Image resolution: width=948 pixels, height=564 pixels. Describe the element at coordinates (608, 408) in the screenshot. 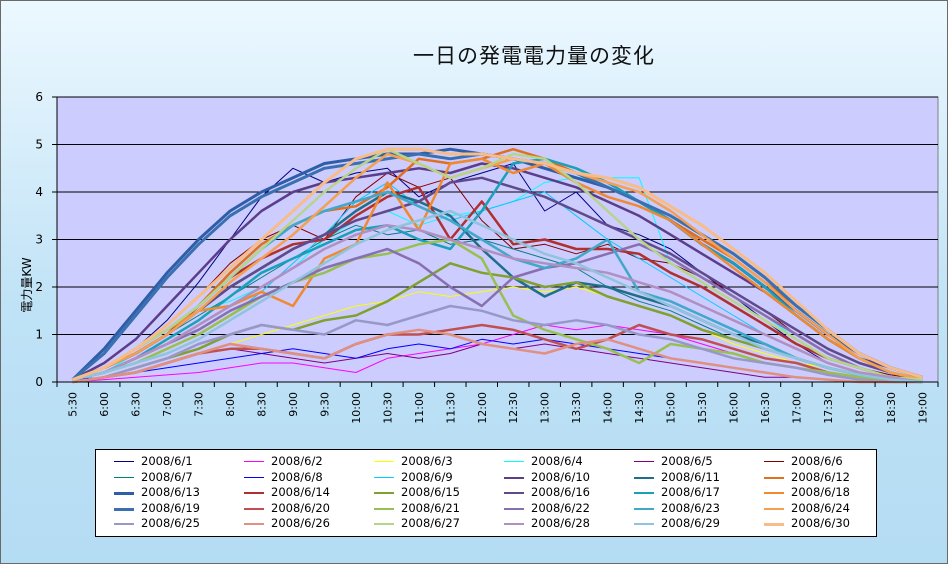

I see `x-tick-label: 14:00` at that location.